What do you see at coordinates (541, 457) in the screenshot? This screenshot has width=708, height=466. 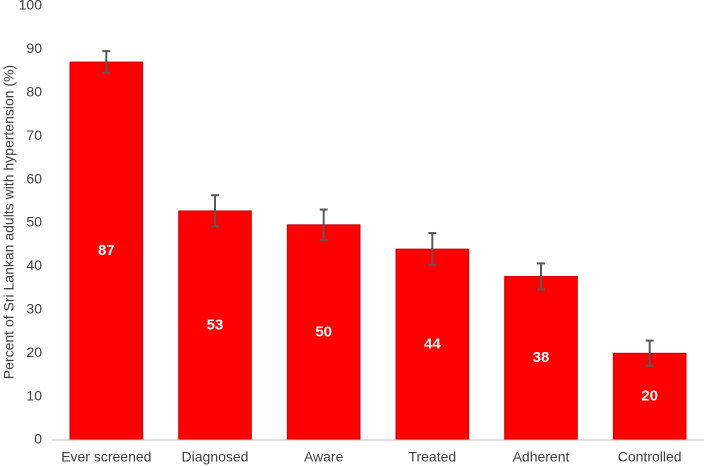 I see `x-tick-label: Adherent` at bounding box center [541, 457].